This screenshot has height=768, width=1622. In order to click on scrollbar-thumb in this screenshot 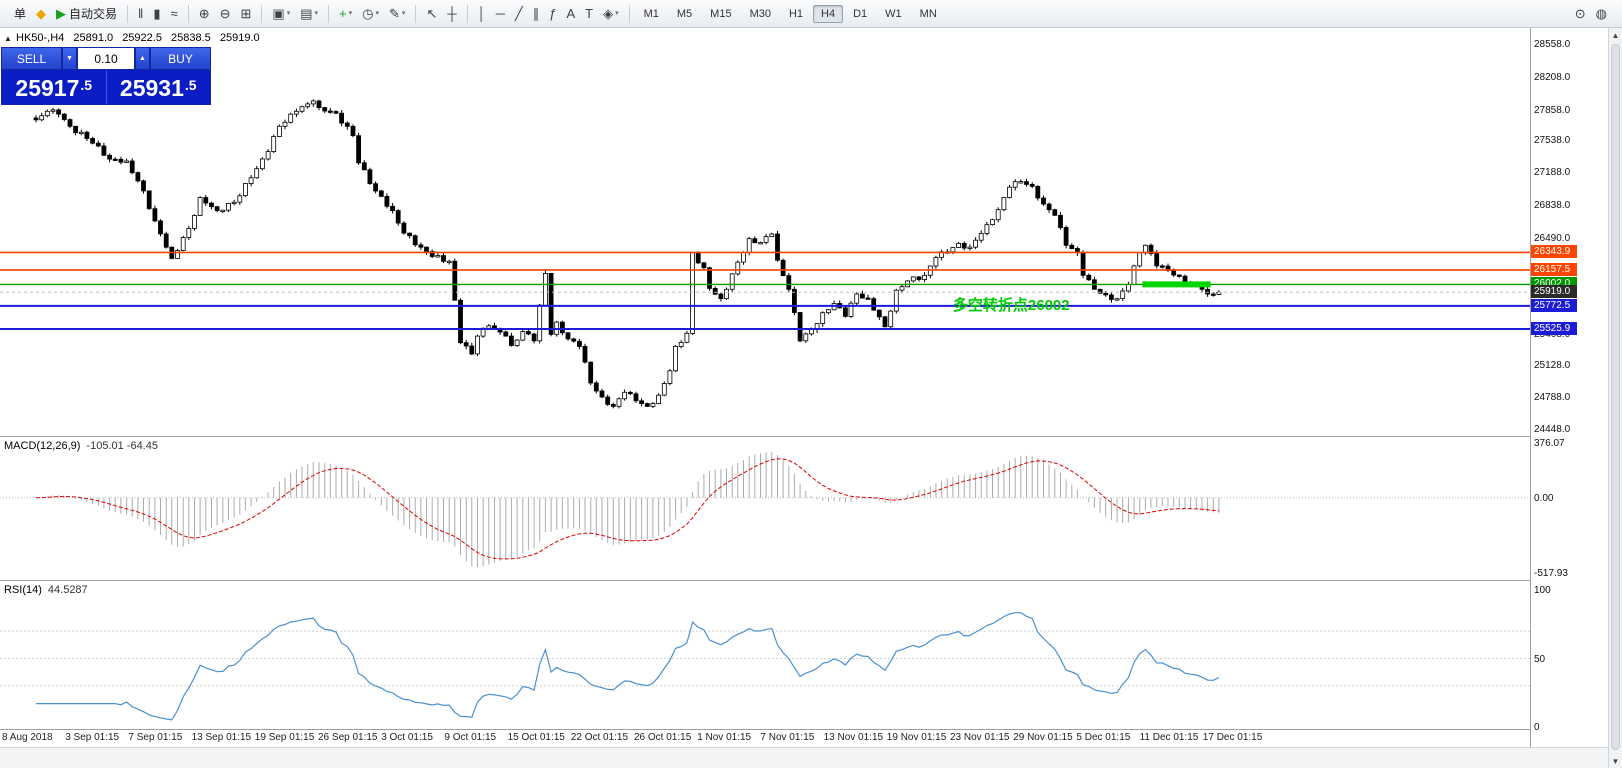, I will do `click(1615, 397)`.